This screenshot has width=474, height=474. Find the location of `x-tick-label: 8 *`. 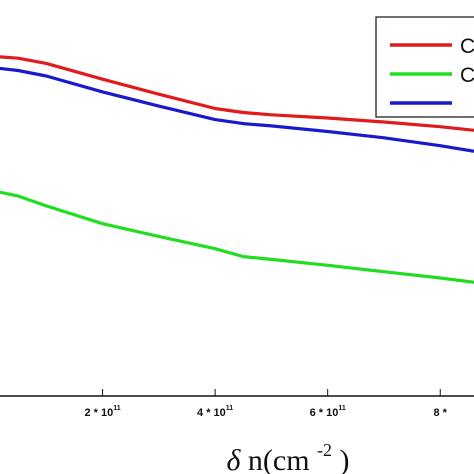

x-tick-label: 8 * is located at coordinates (440, 413).